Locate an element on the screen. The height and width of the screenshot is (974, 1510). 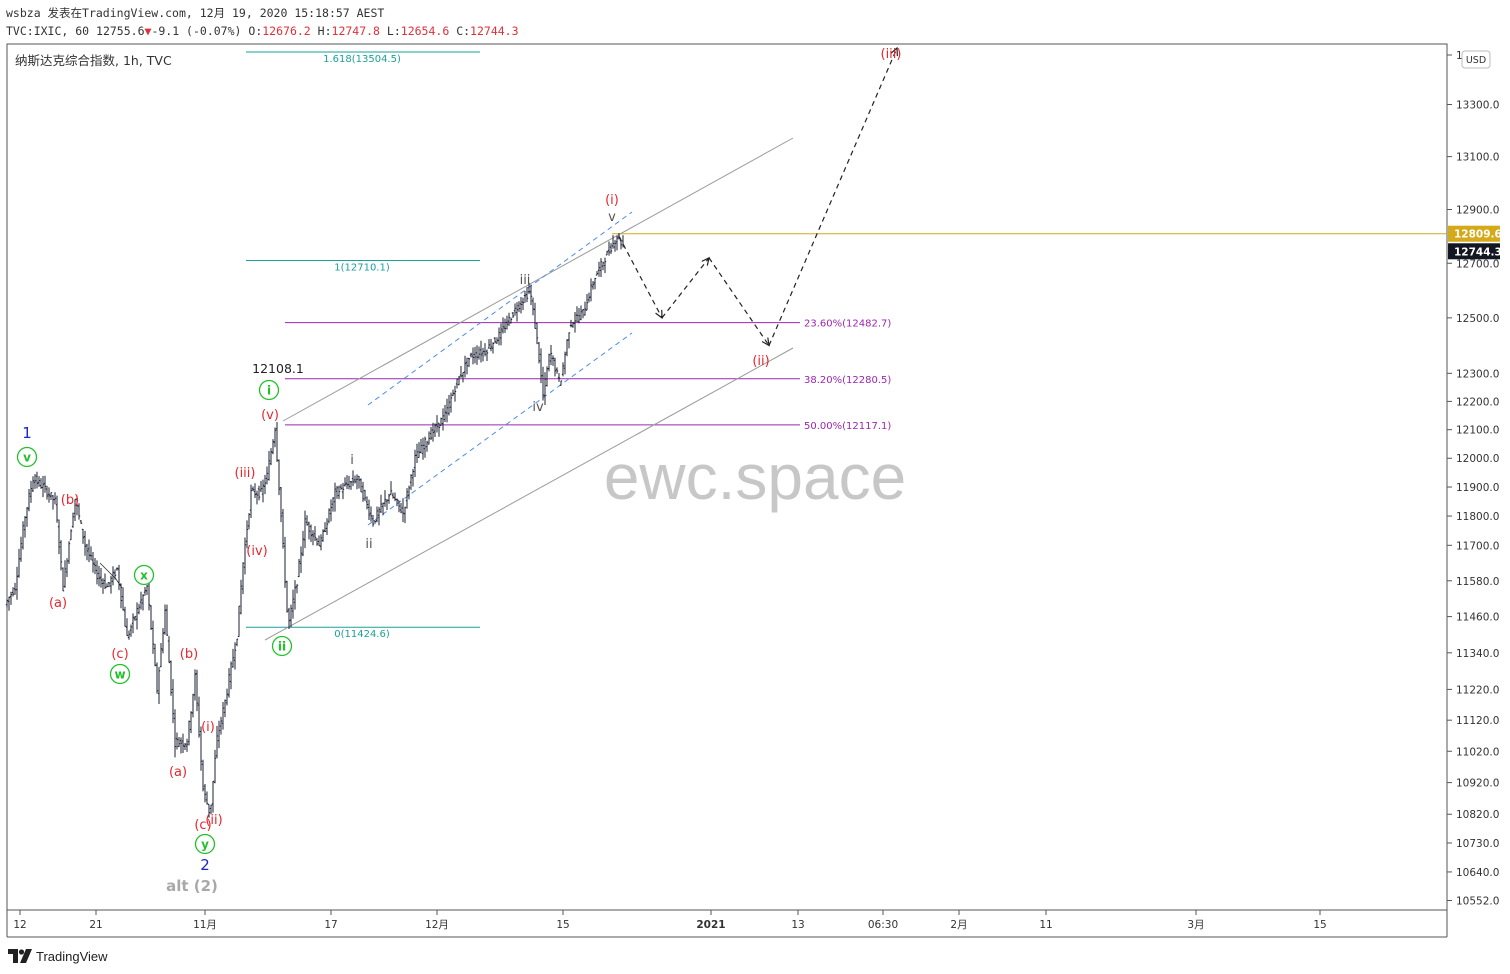
wave-label: (a) is located at coordinates (58, 603).